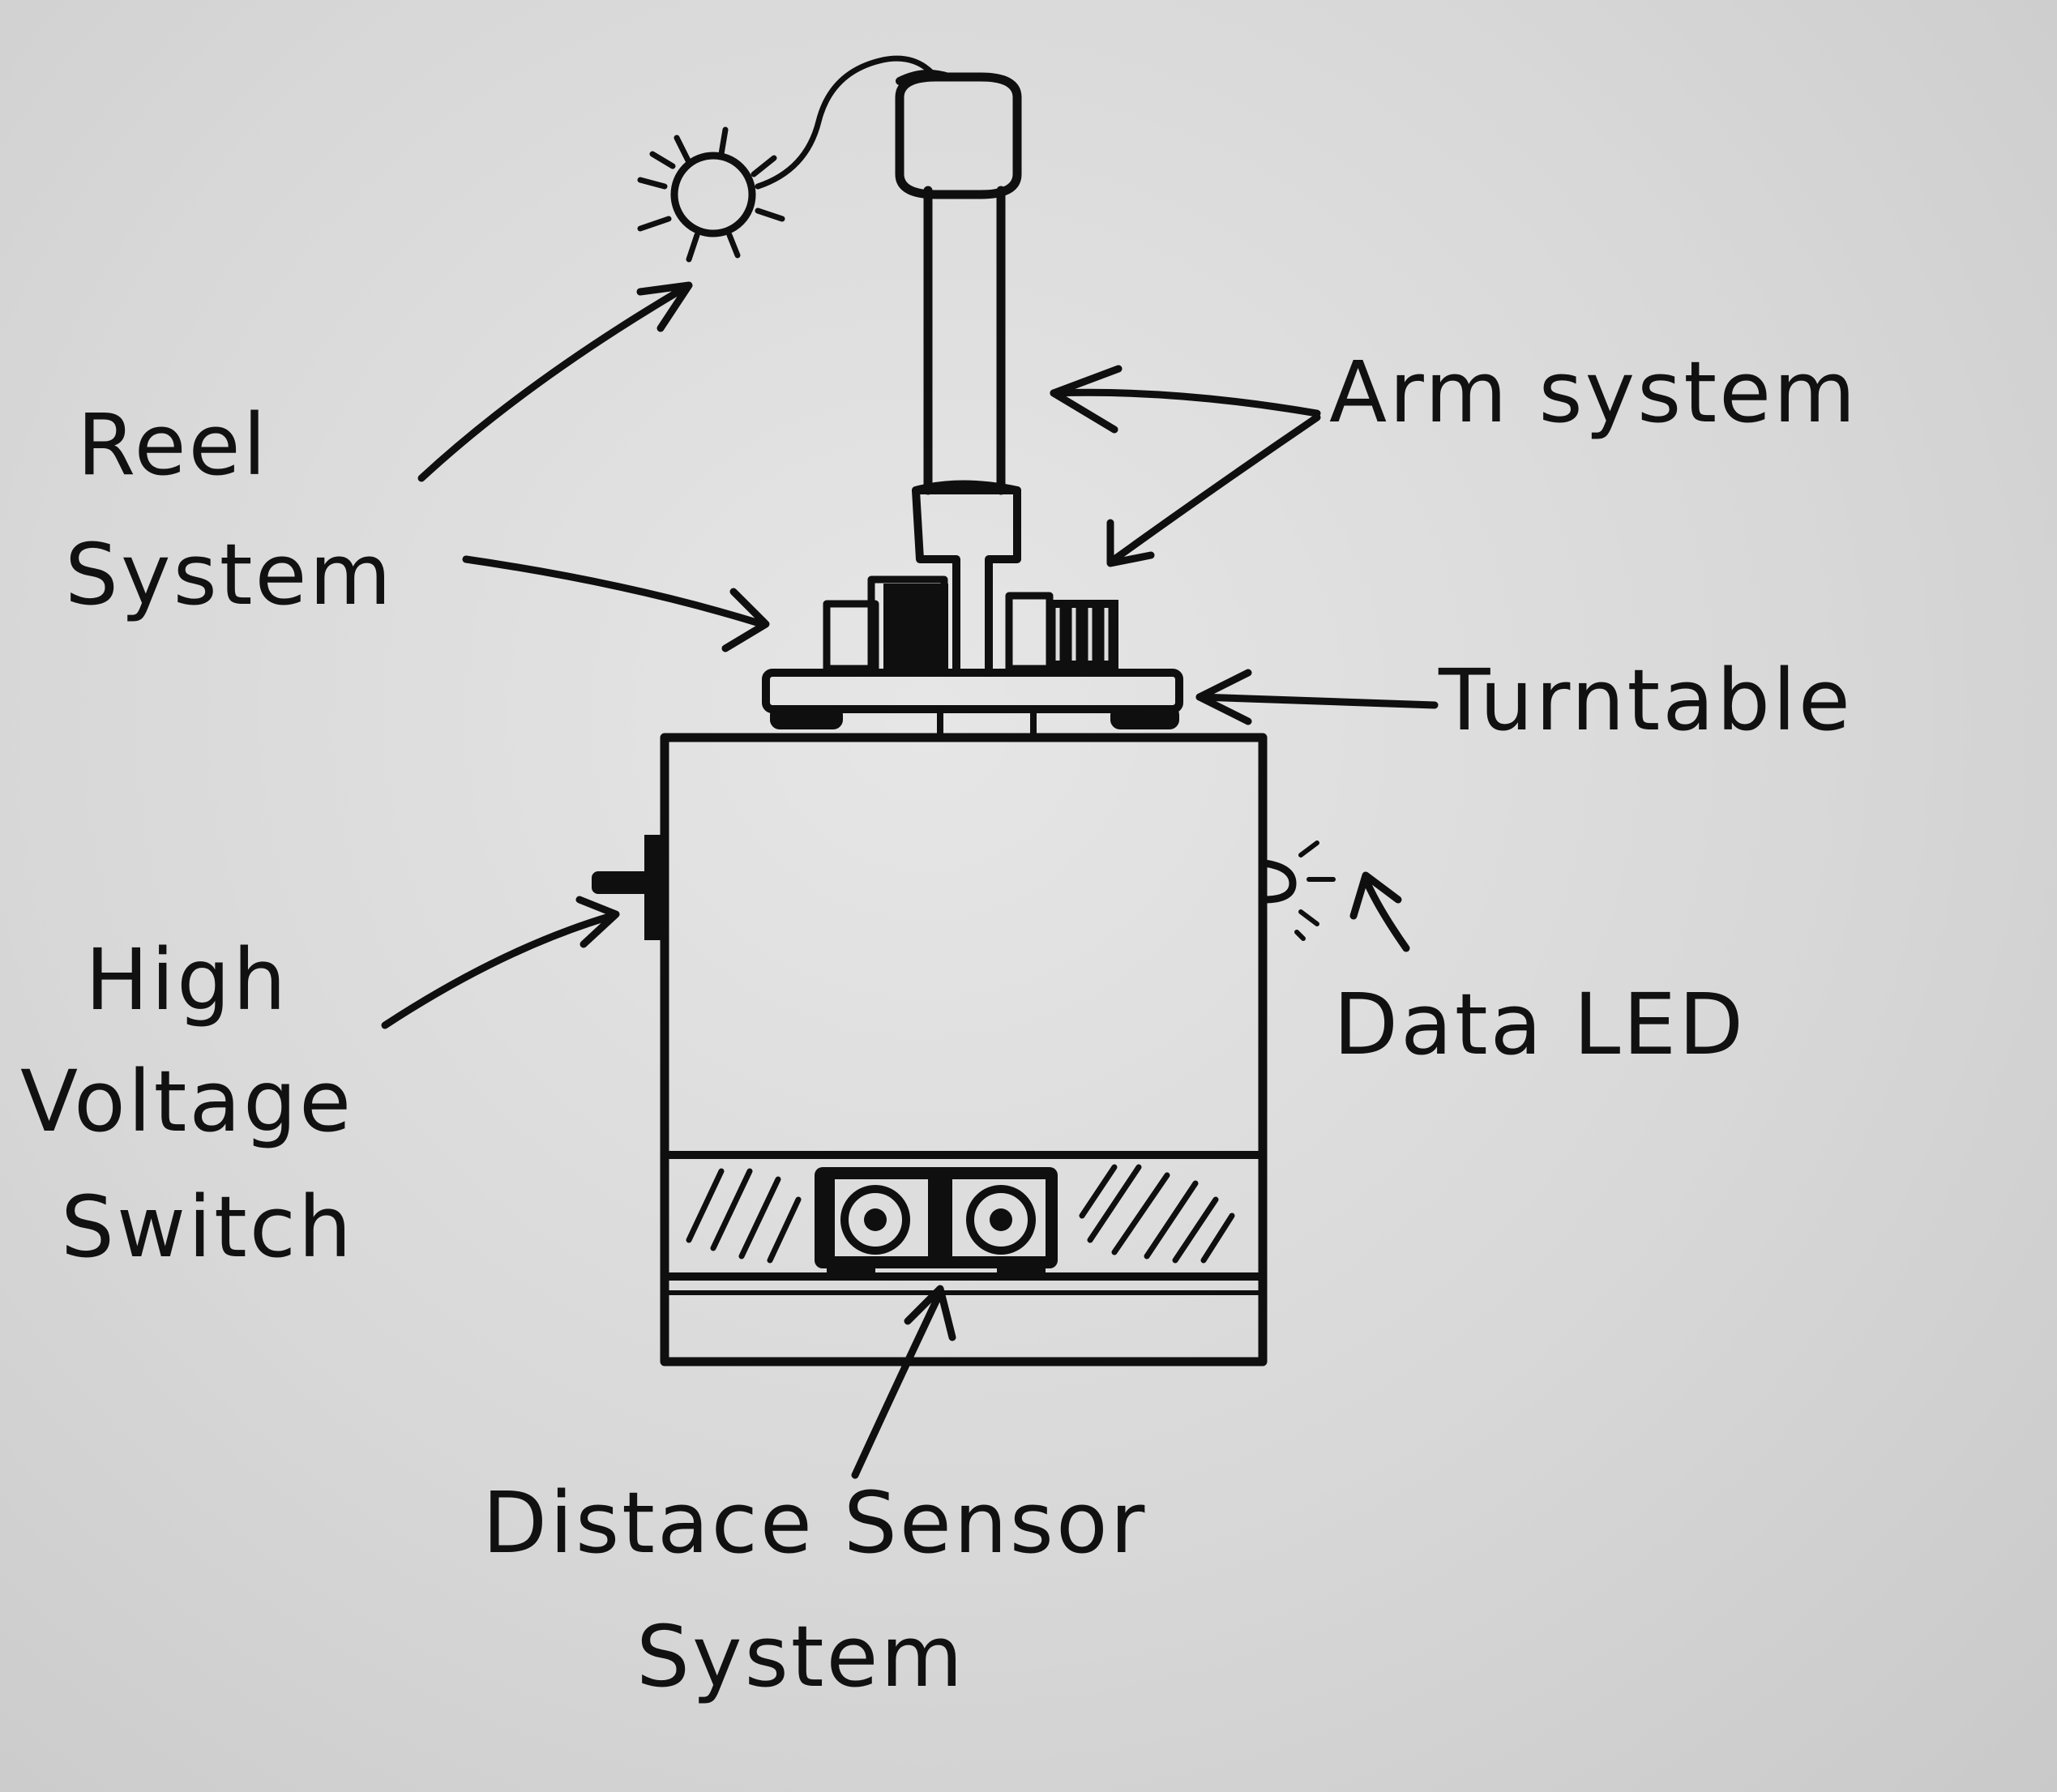 Image resolution: width=2057 pixels, height=1792 pixels. What do you see at coordinates (1213, 490) in the screenshot?
I see `arrow-arm-lower` at bounding box center [1213, 490].